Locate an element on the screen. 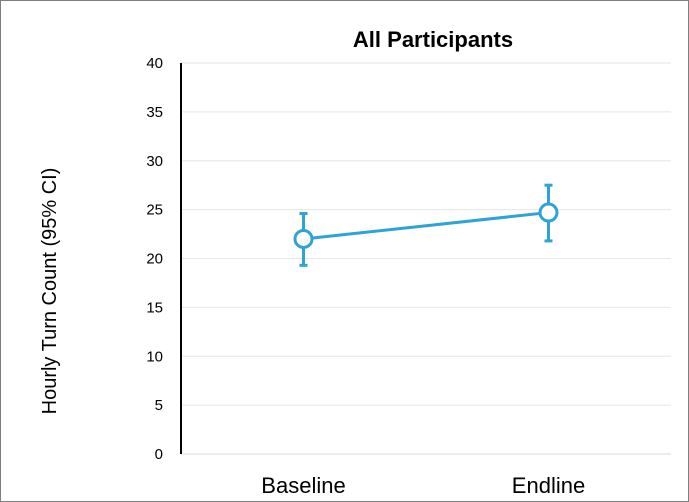 The image size is (689, 502). series-layer is located at coordinates (426, 225).